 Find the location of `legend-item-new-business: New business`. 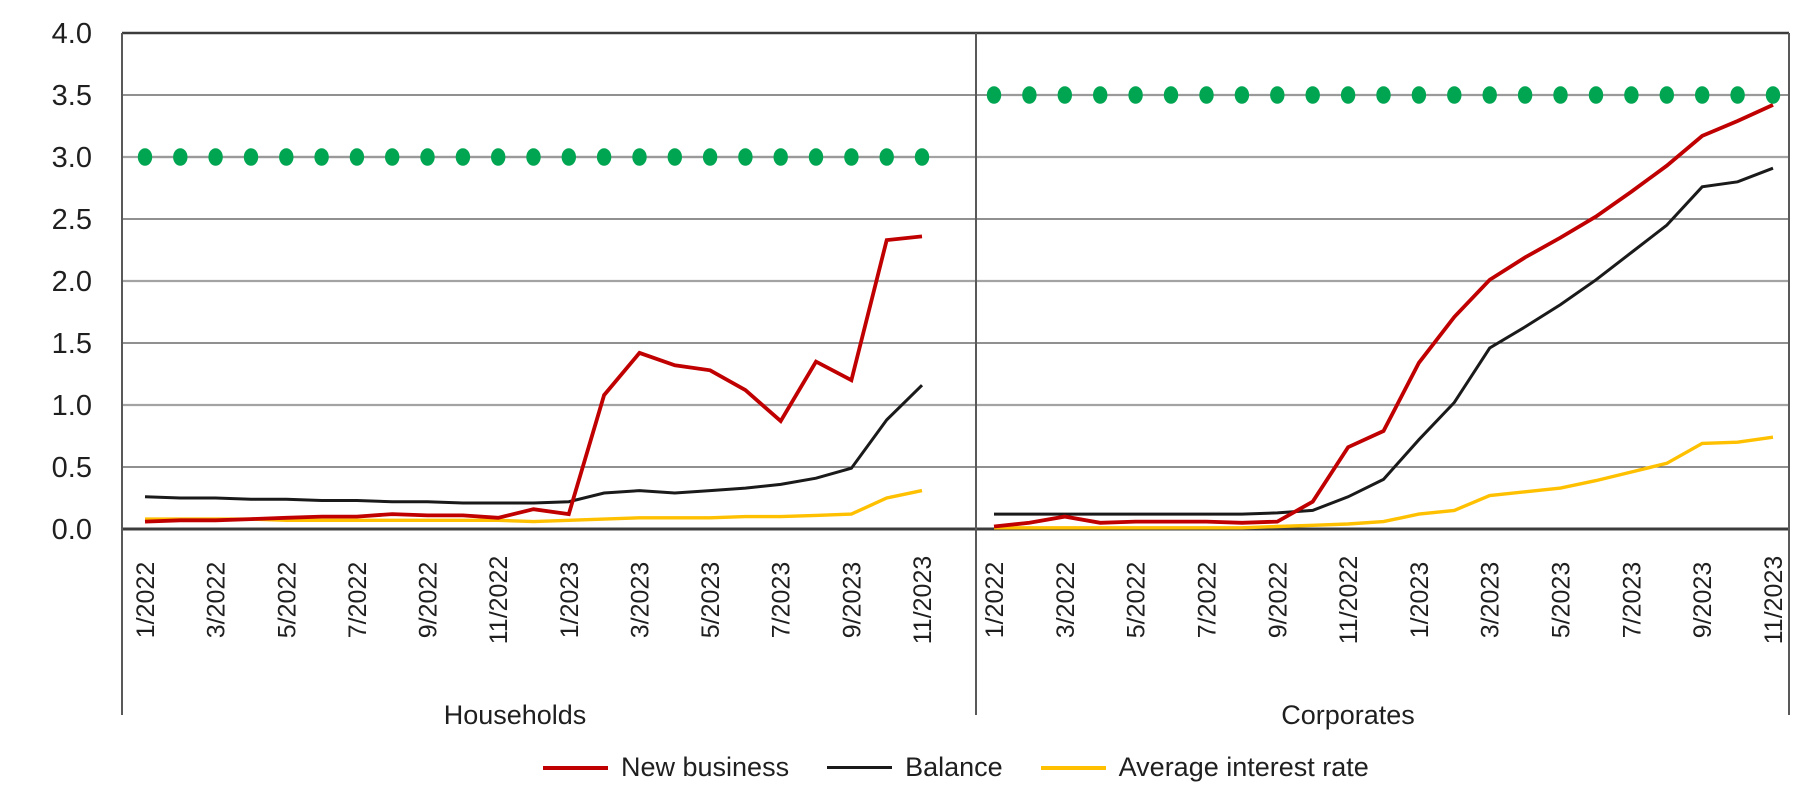

legend-item-new-business: New business is located at coordinates (666, 767).